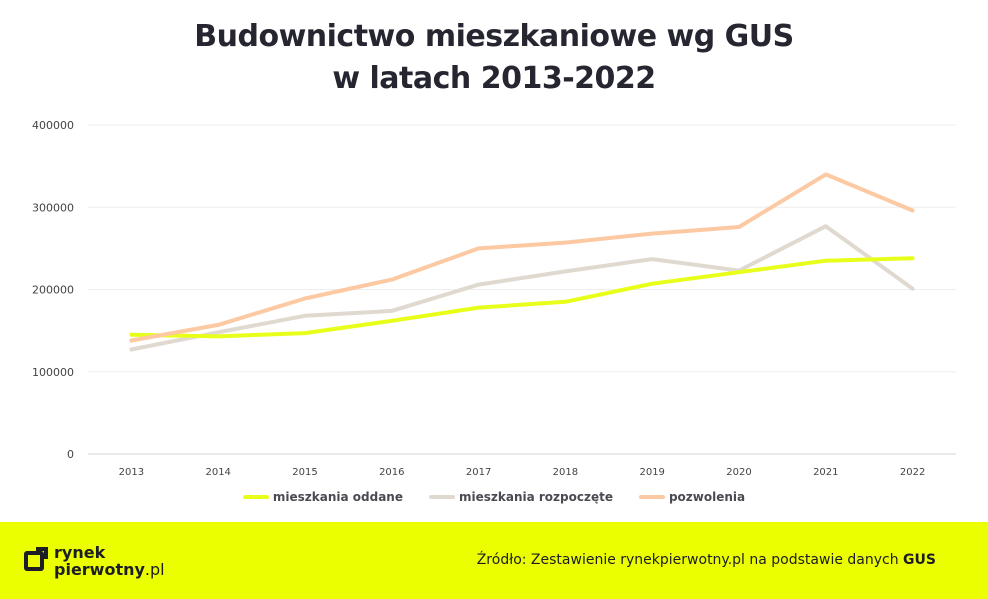 The image size is (988, 599). I want to click on legend-label: mieszkania rozpoczęte, so click(535, 497).